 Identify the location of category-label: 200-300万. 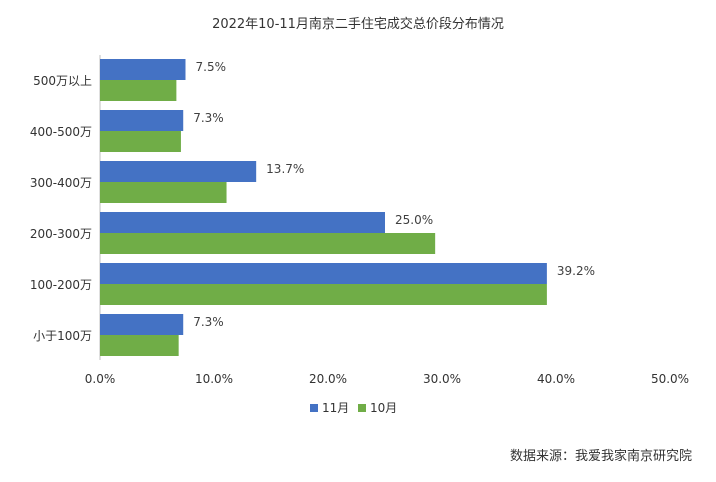
(61, 234).